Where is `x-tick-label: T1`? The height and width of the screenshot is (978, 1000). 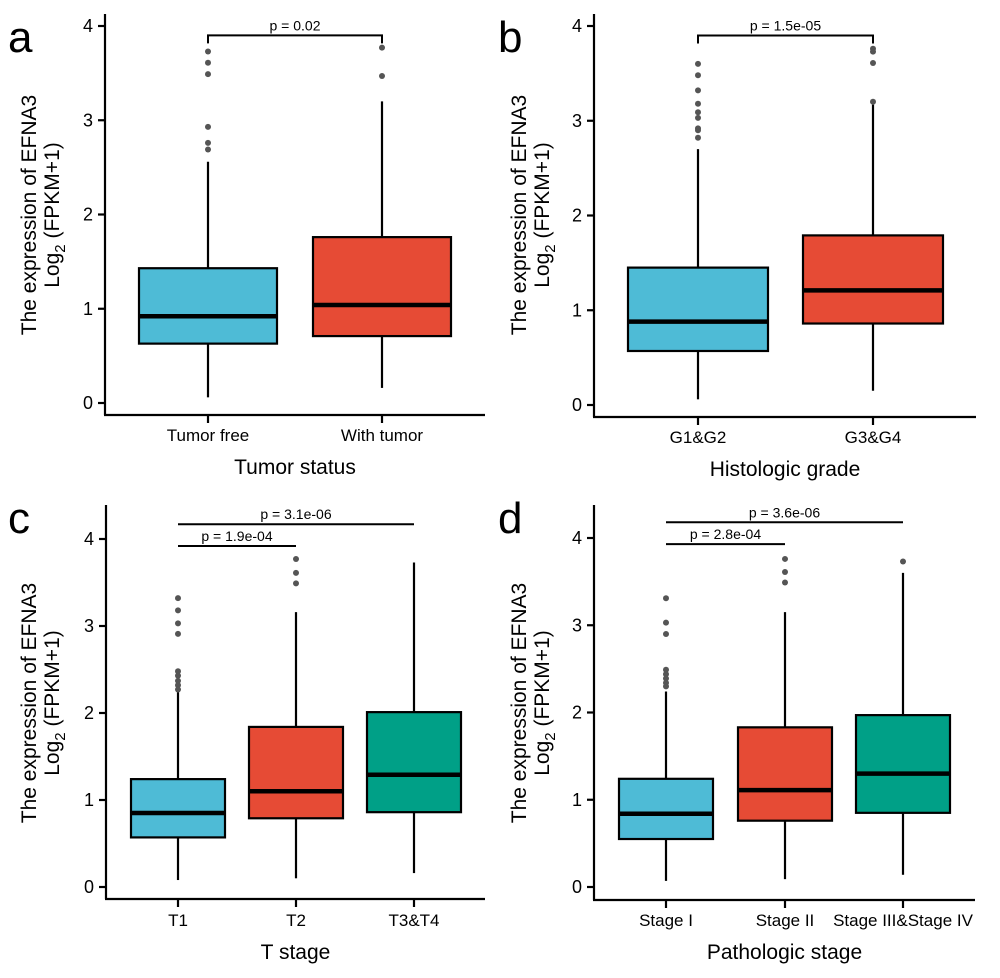
x-tick-label: T1 is located at coordinates (178, 920).